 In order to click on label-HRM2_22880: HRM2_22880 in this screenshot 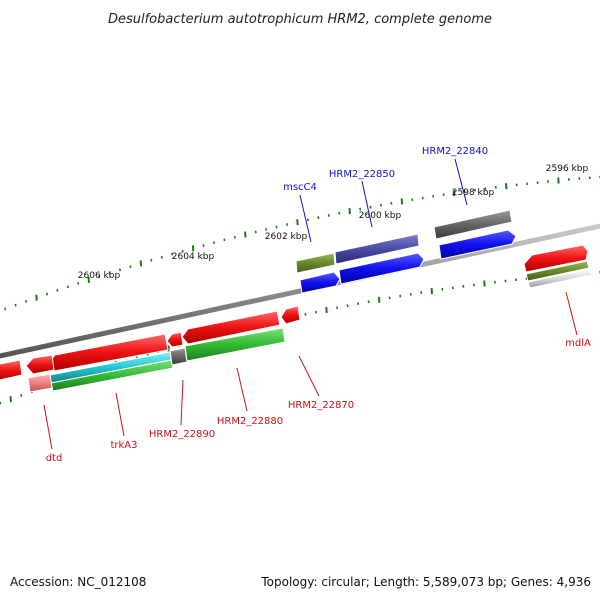, I will do `click(250, 421)`.